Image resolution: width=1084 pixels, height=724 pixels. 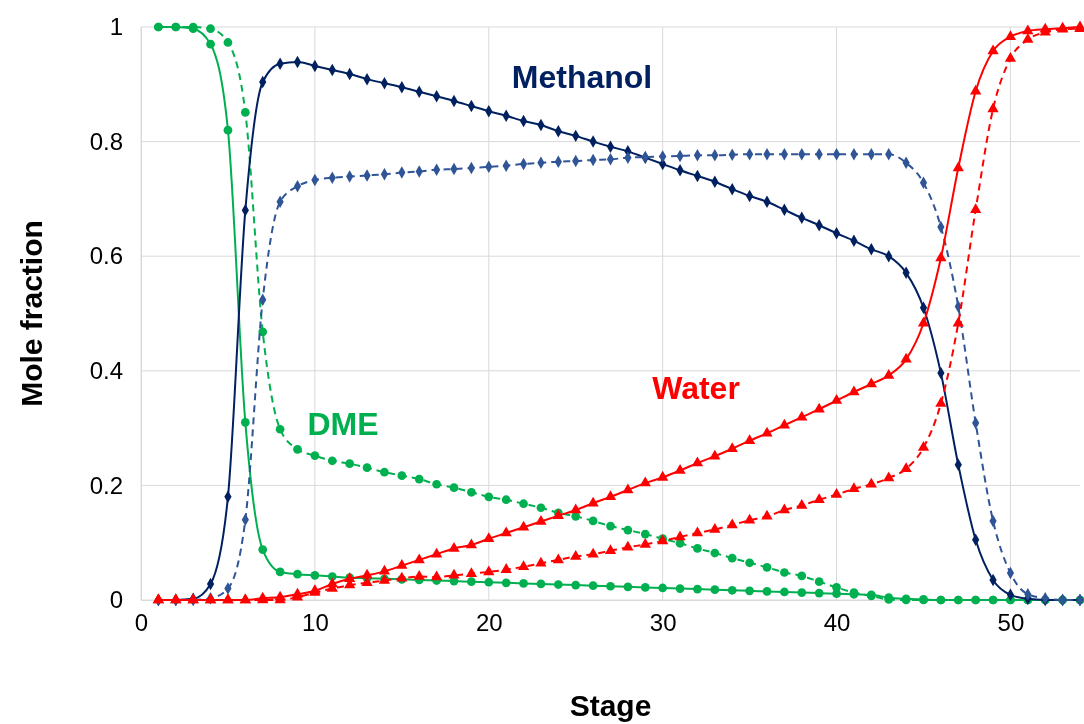 What do you see at coordinates (106, 370) in the screenshot?
I see `y-tick-label: 0.4` at bounding box center [106, 370].